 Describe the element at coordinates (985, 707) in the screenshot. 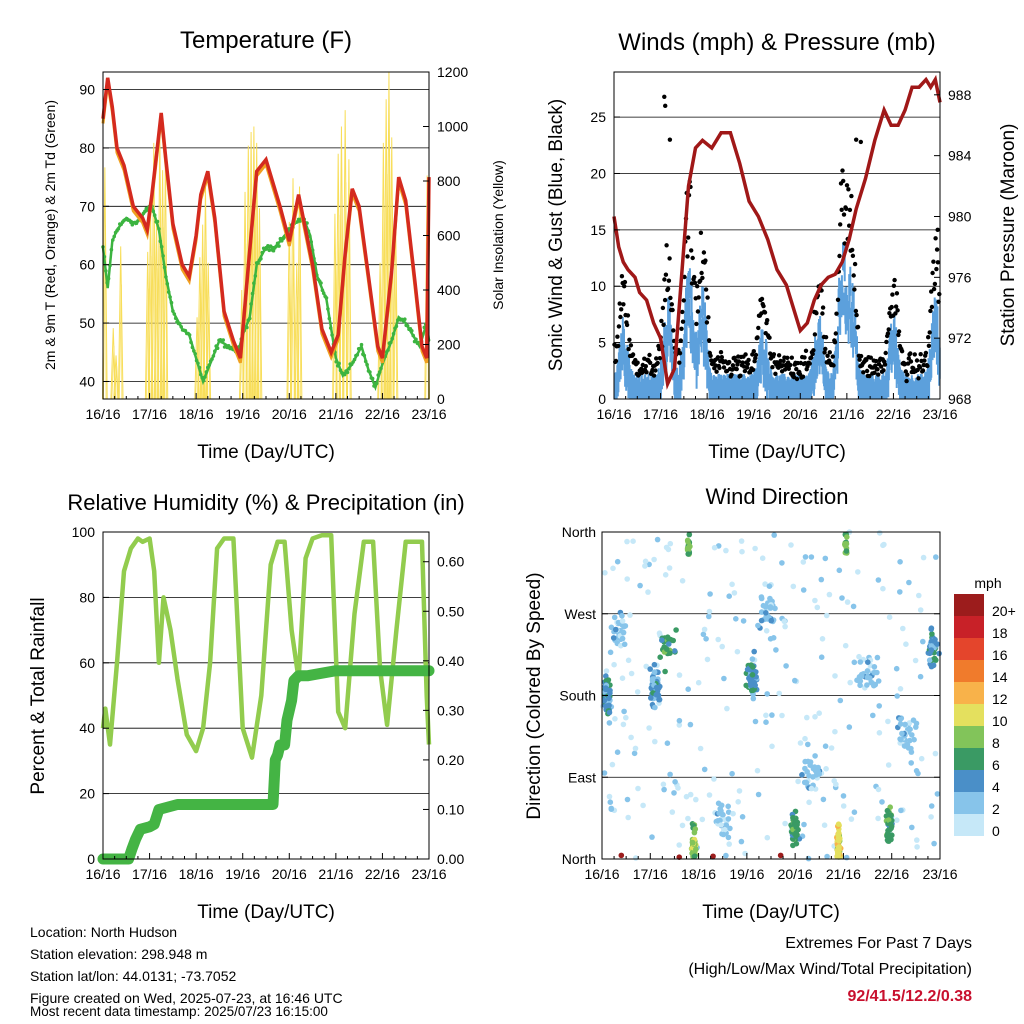

I see `speed-legend: mph 20+ 18 16 14 12 10 8 6 4 2 0` at that location.